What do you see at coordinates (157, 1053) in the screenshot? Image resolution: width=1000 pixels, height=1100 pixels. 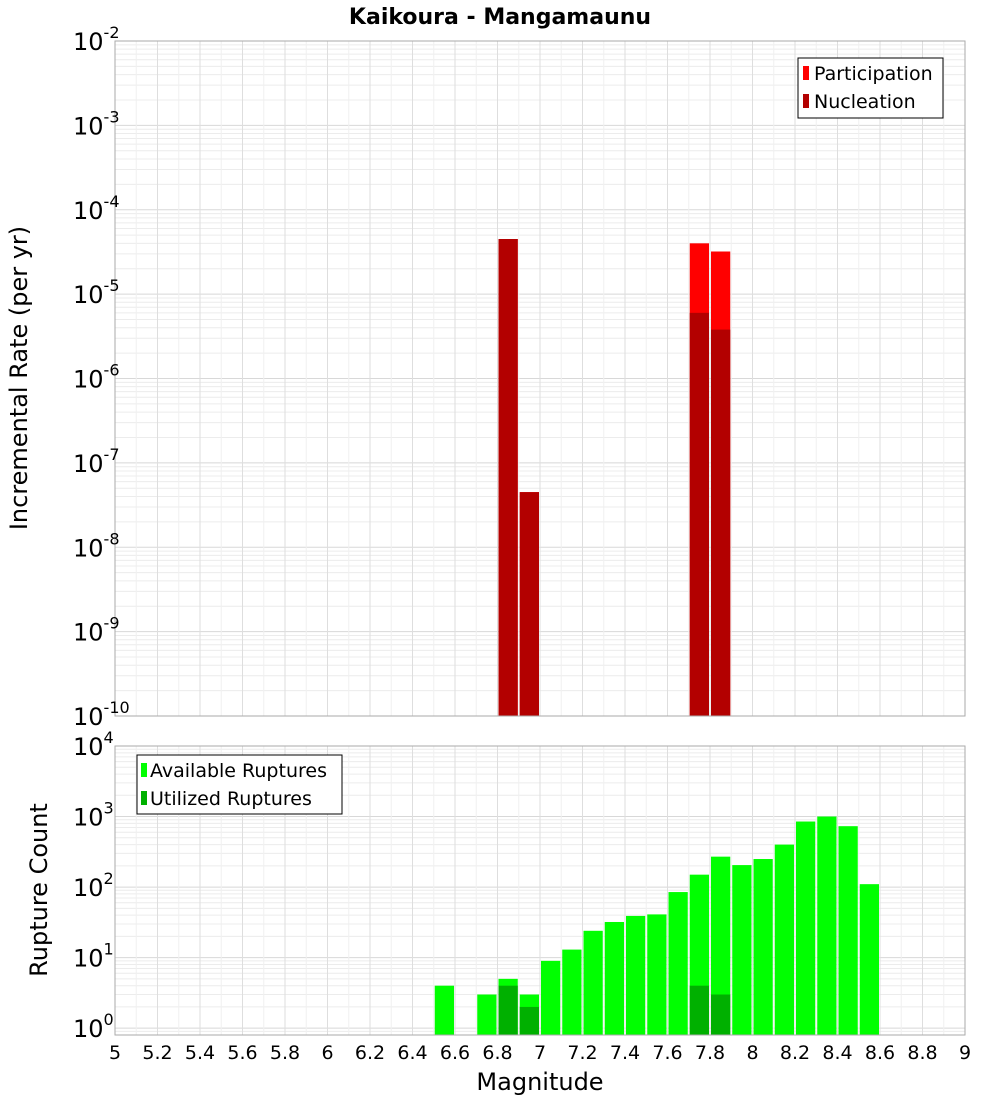 I see `x-tick-label: 5.2` at bounding box center [157, 1053].